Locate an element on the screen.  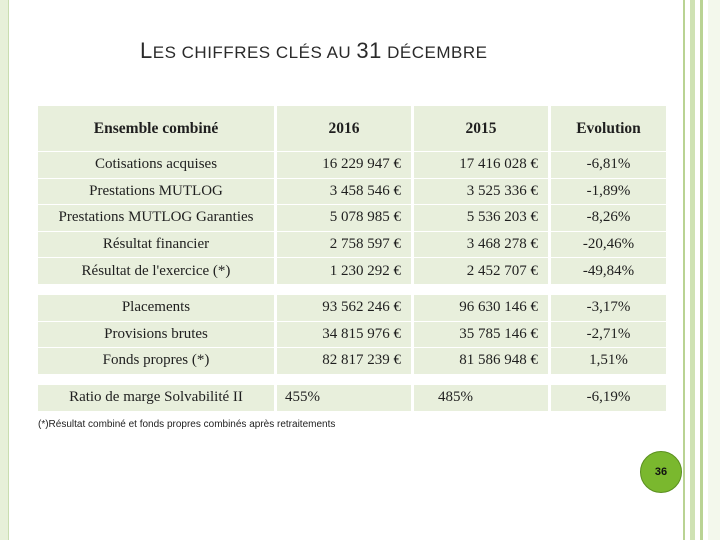
value-evolution: -6,81% is located at coordinates (608, 165).